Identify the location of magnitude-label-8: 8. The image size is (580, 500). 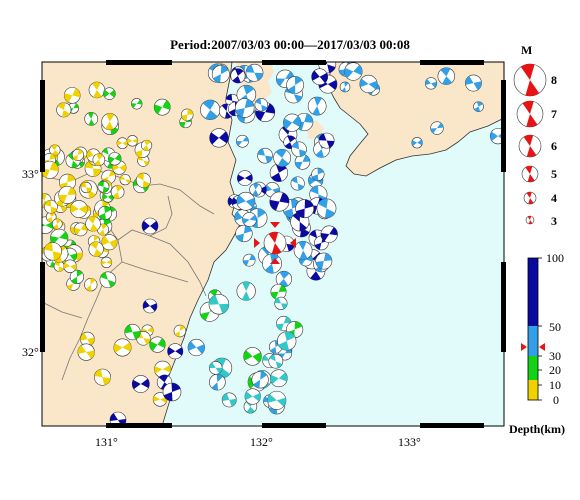
(554, 80).